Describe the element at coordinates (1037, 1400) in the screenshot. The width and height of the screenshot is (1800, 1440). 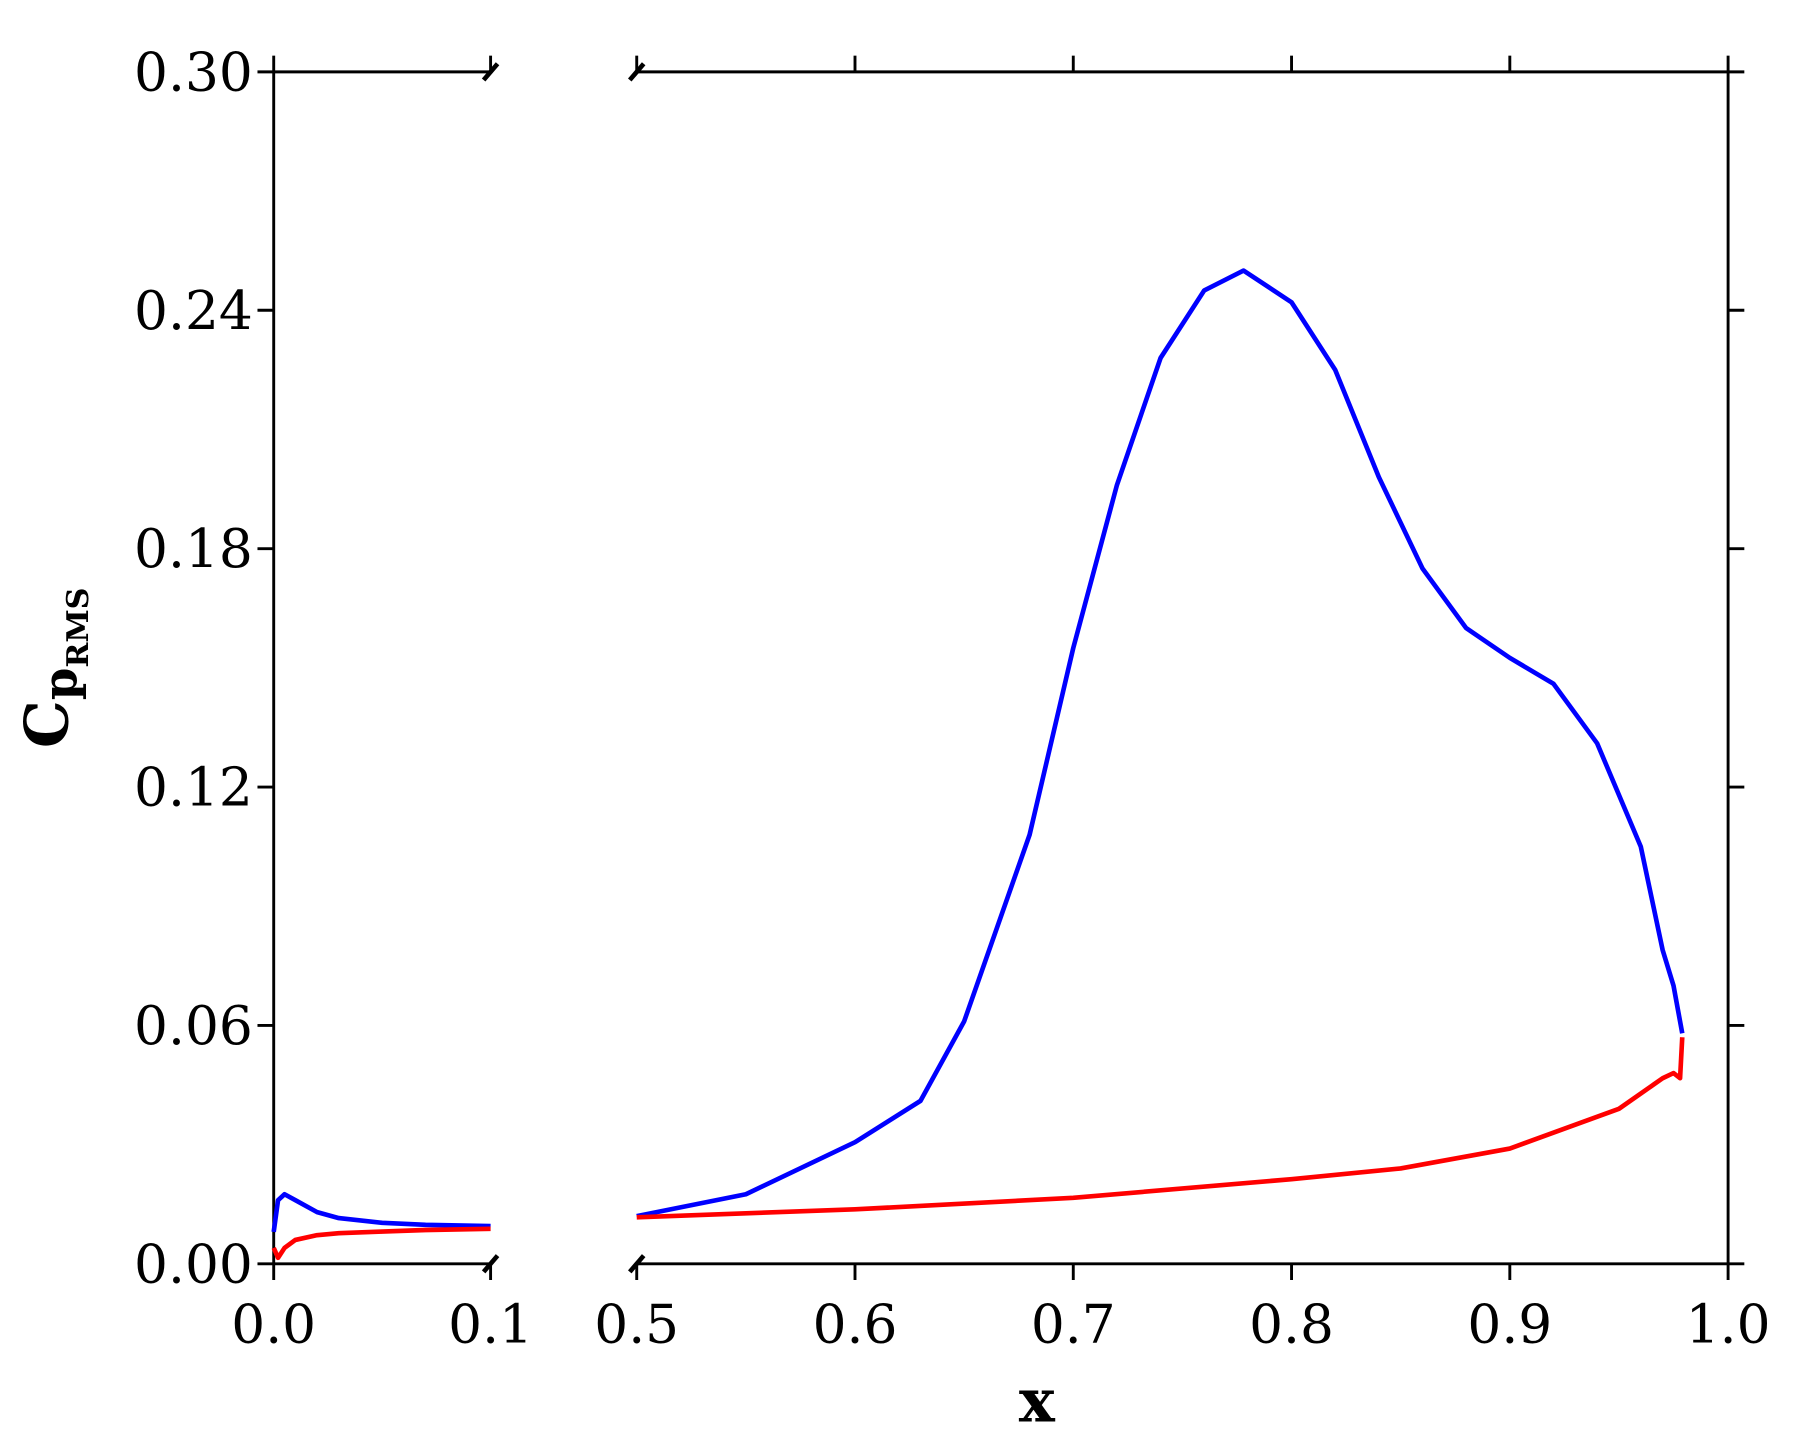
I see `x-axis-label: x` at that location.